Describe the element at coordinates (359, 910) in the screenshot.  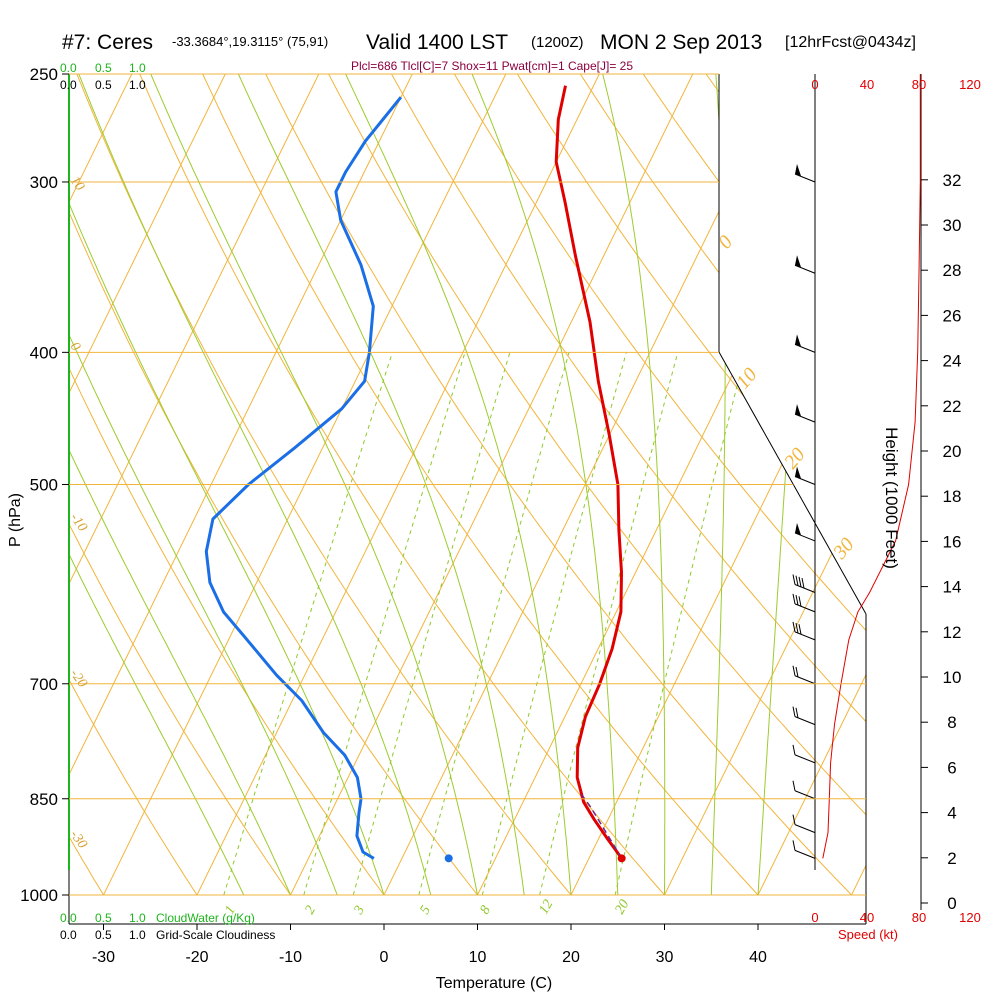
I see `mixing-ratio-label: 3` at that location.